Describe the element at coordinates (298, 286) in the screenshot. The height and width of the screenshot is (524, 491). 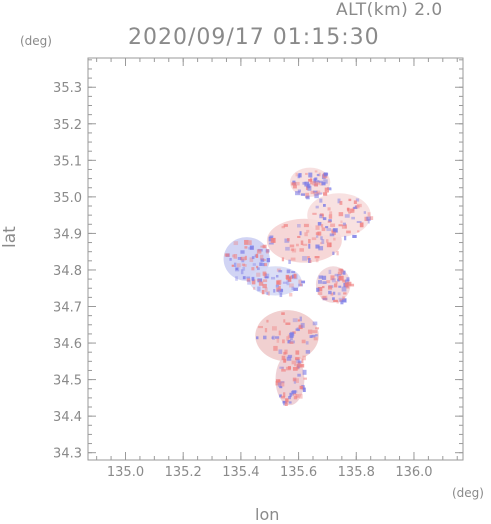
I see `echo-layer` at that location.